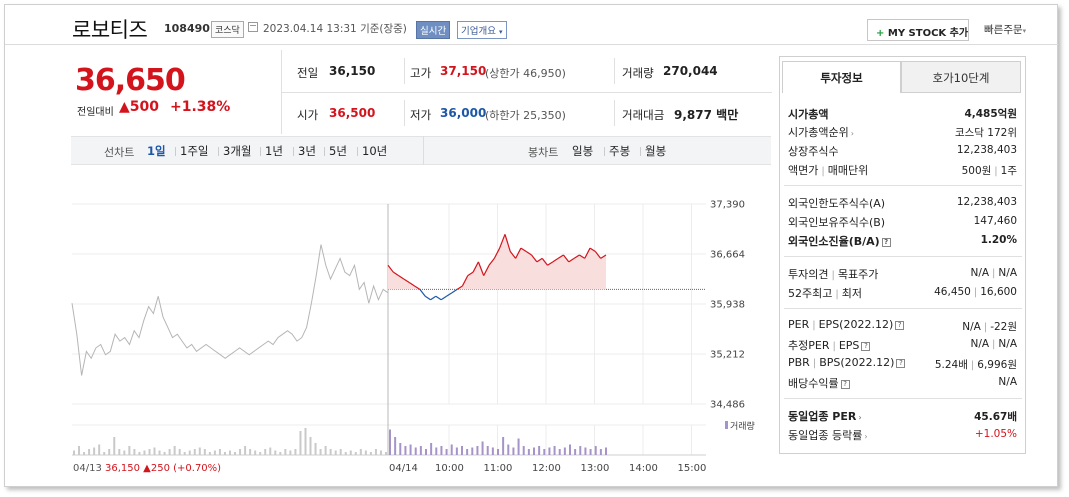 The image size is (1069, 497). Describe the element at coordinates (1007, 382) in the screenshot. I see `dividend-value: N/A` at that location.